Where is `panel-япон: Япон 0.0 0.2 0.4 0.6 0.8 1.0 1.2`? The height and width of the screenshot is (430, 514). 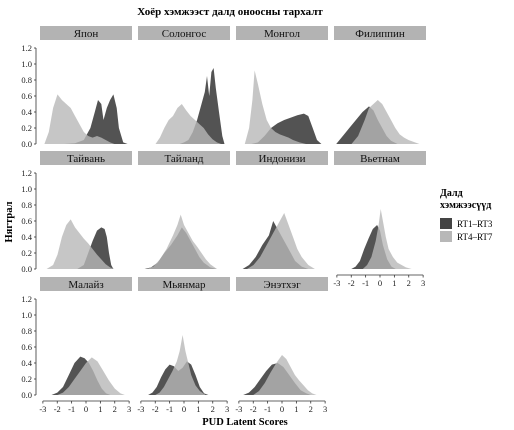 panel-япон: Япон 0.0 0.2 0.4 0.6 0.8 1.0 1.2 is located at coordinates (76, 87).